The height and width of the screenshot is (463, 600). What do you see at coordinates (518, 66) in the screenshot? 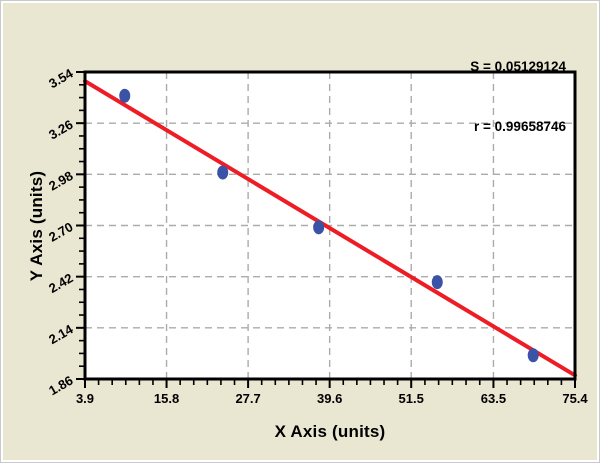
I see `stats-s-value: S = 0.05129124` at bounding box center [518, 66].